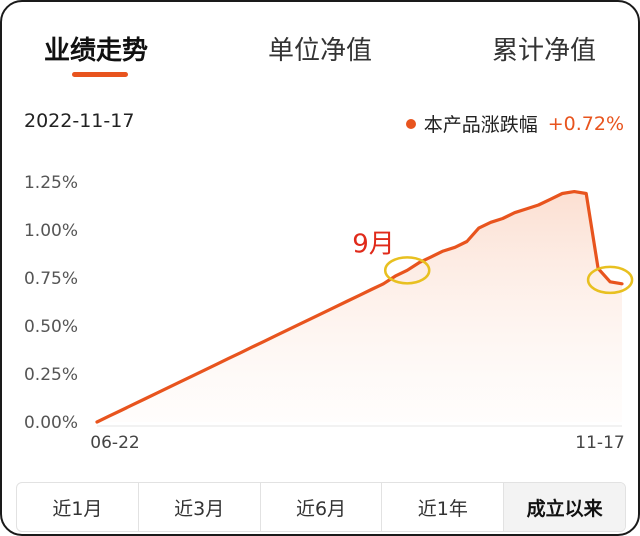  What do you see at coordinates (51, 375) in the screenshot?
I see `y-tick-label: 0.25%` at bounding box center [51, 375].